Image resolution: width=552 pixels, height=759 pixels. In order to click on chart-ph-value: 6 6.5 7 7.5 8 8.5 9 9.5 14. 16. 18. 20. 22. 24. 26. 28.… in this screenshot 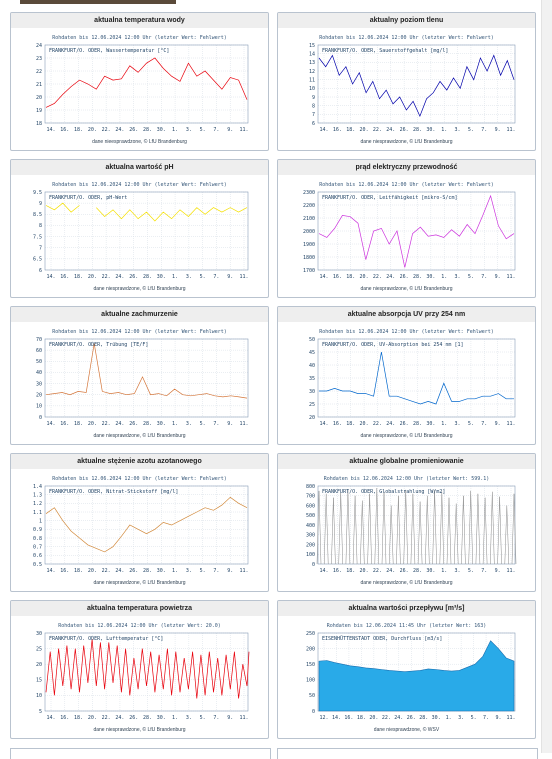, I will do `click(141, 235)`.